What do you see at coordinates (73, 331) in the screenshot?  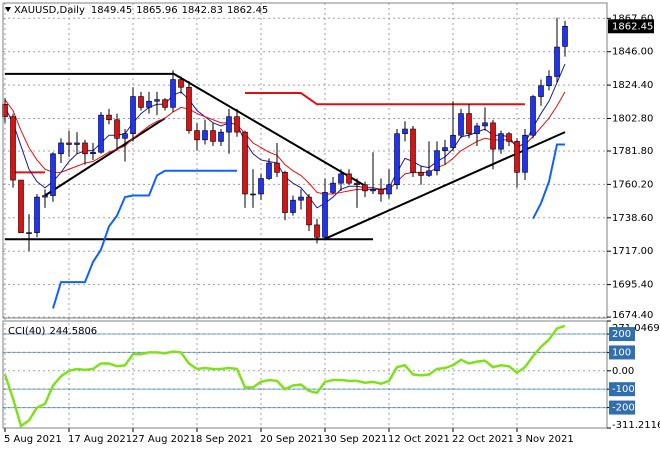 I see `cci-current: 244.5806` at bounding box center [73, 331].